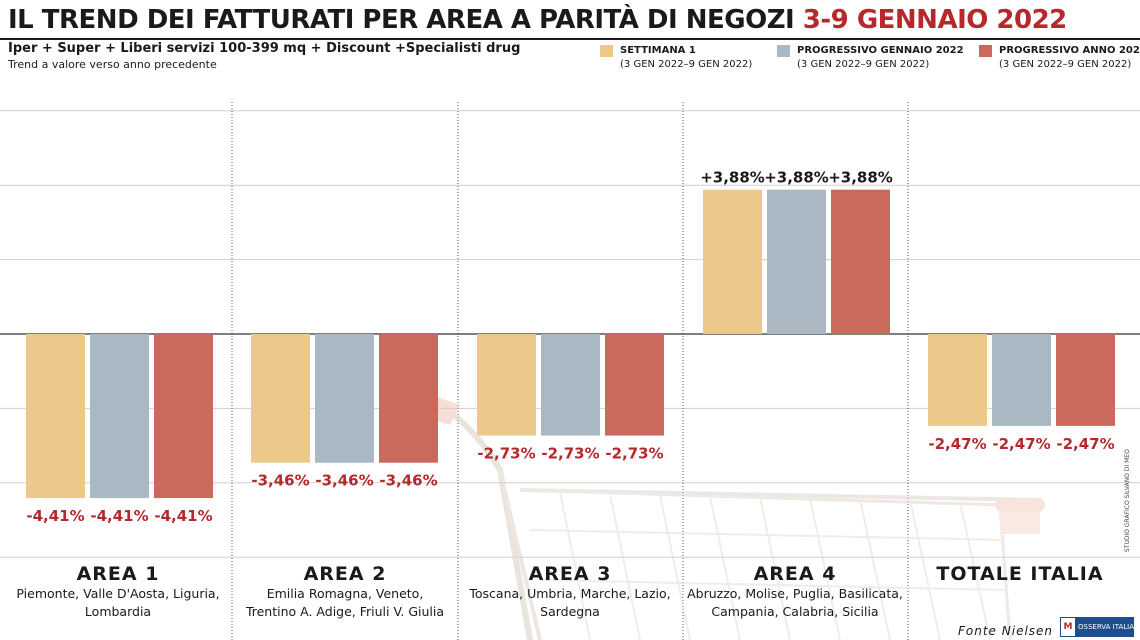 This screenshot has height=640, width=1140. I want to click on legend-name: SETTIMANA 1, so click(658, 50).